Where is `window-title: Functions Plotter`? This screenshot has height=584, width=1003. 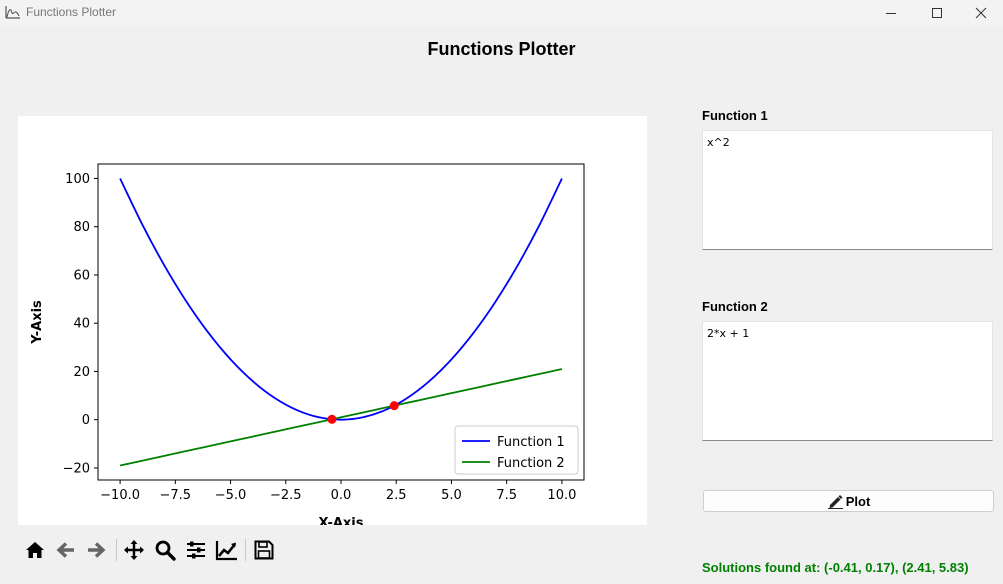 window-title: Functions Plotter is located at coordinates (71, 12).